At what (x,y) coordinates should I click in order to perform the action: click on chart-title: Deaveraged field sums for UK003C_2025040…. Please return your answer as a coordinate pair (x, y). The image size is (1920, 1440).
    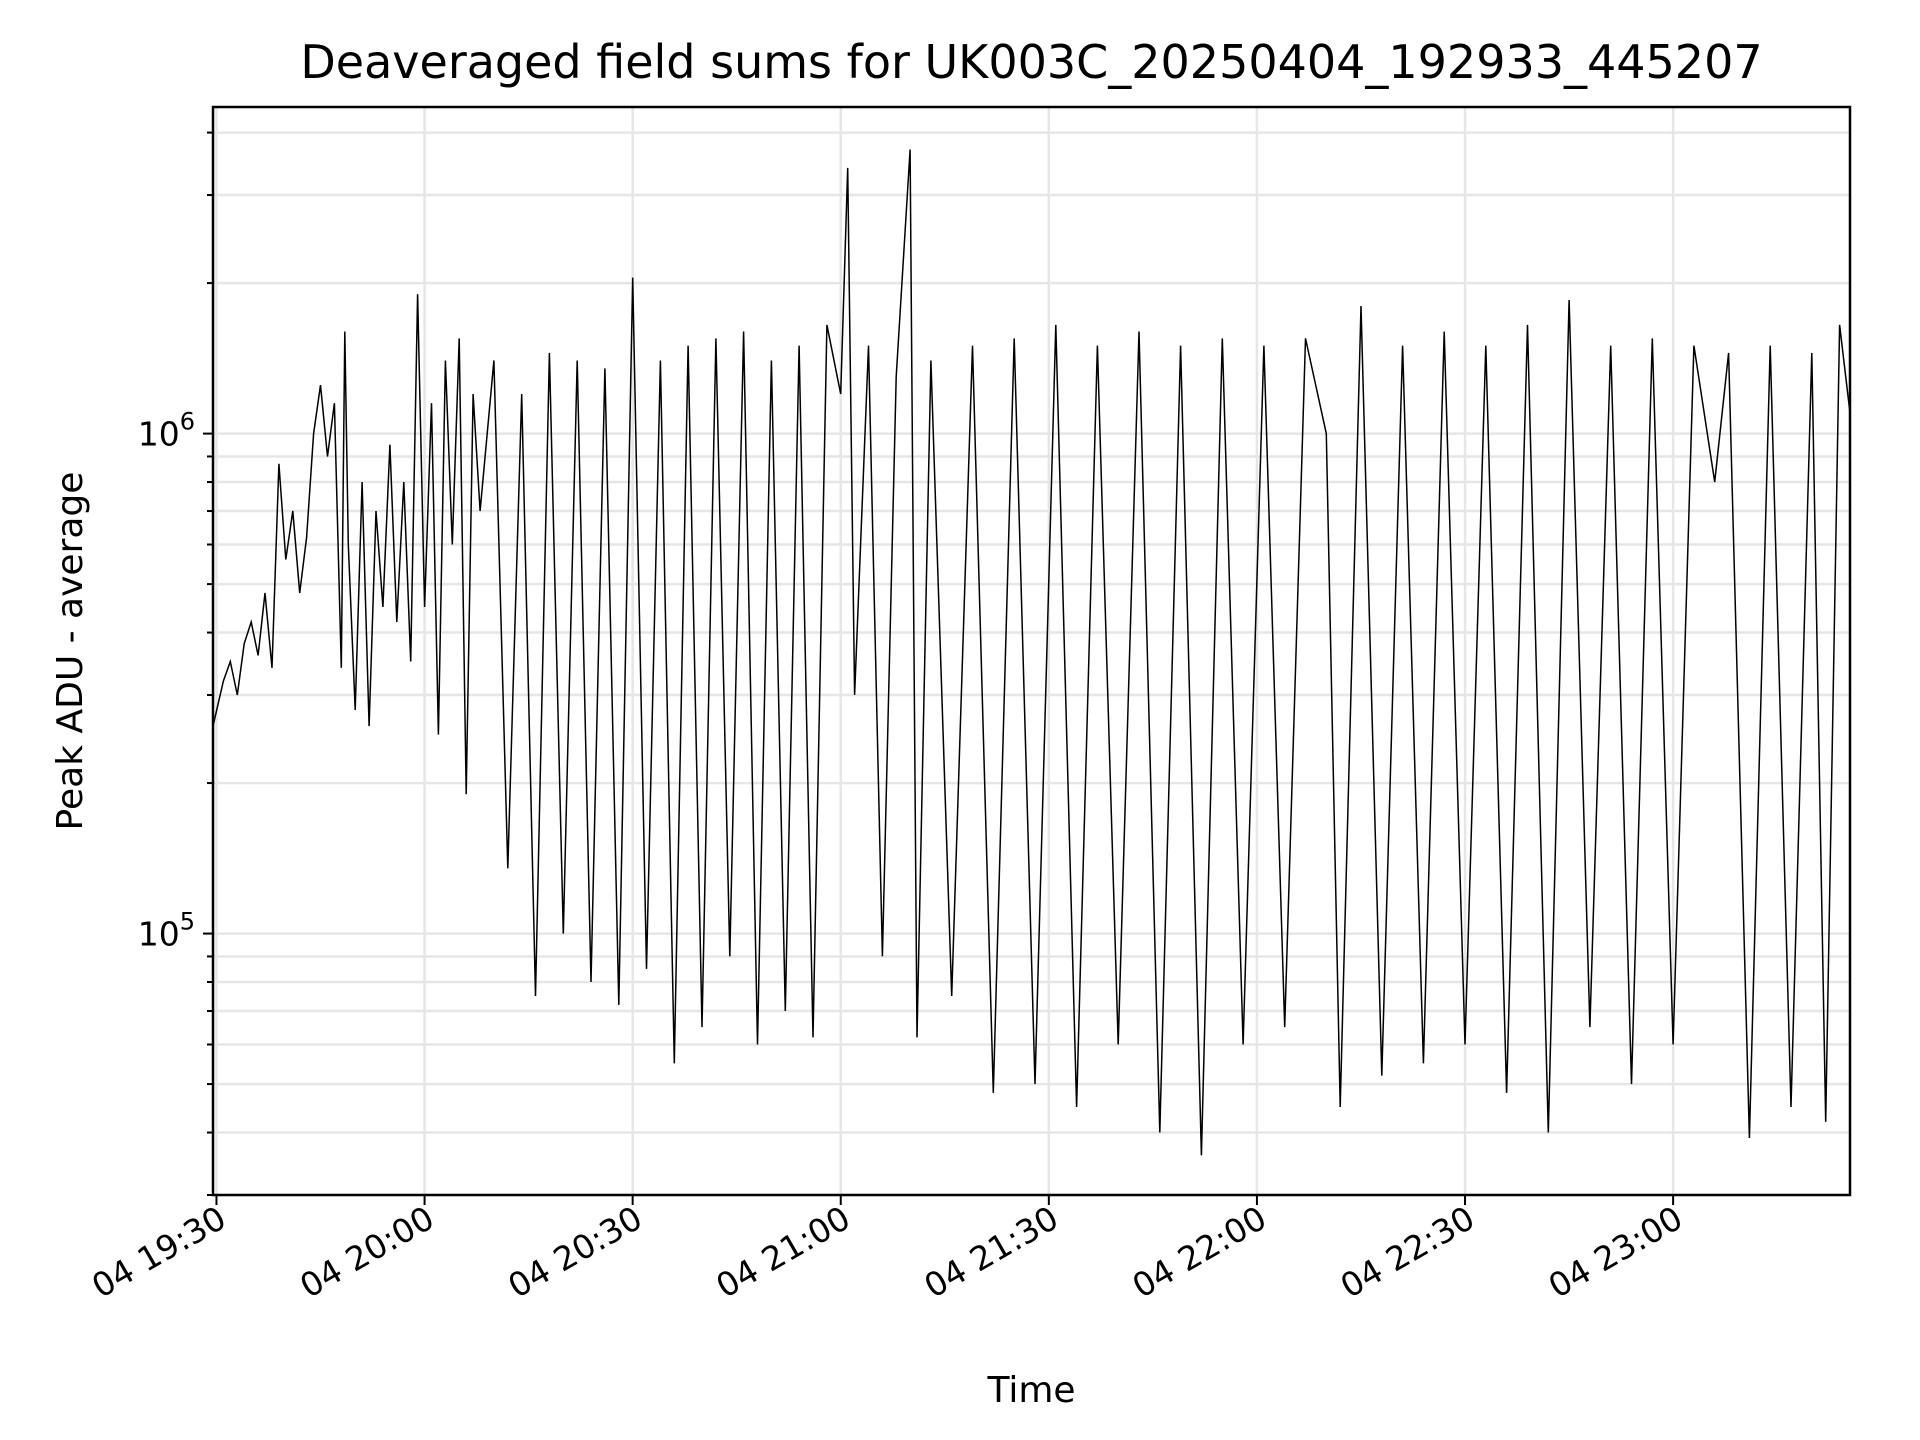
    Looking at the image, I should click on (1031, 62).